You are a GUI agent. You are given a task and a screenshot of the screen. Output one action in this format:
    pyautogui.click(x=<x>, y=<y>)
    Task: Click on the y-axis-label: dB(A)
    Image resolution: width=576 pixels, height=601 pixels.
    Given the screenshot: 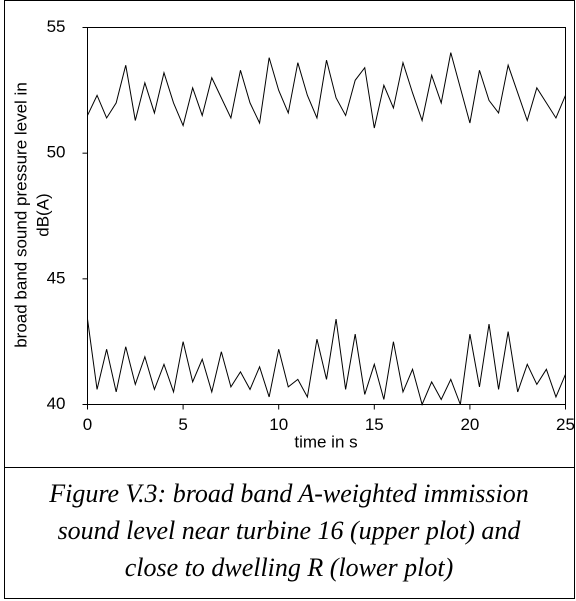 What is the action you would take?
    pyautogui.click(x=42, y=214)
    